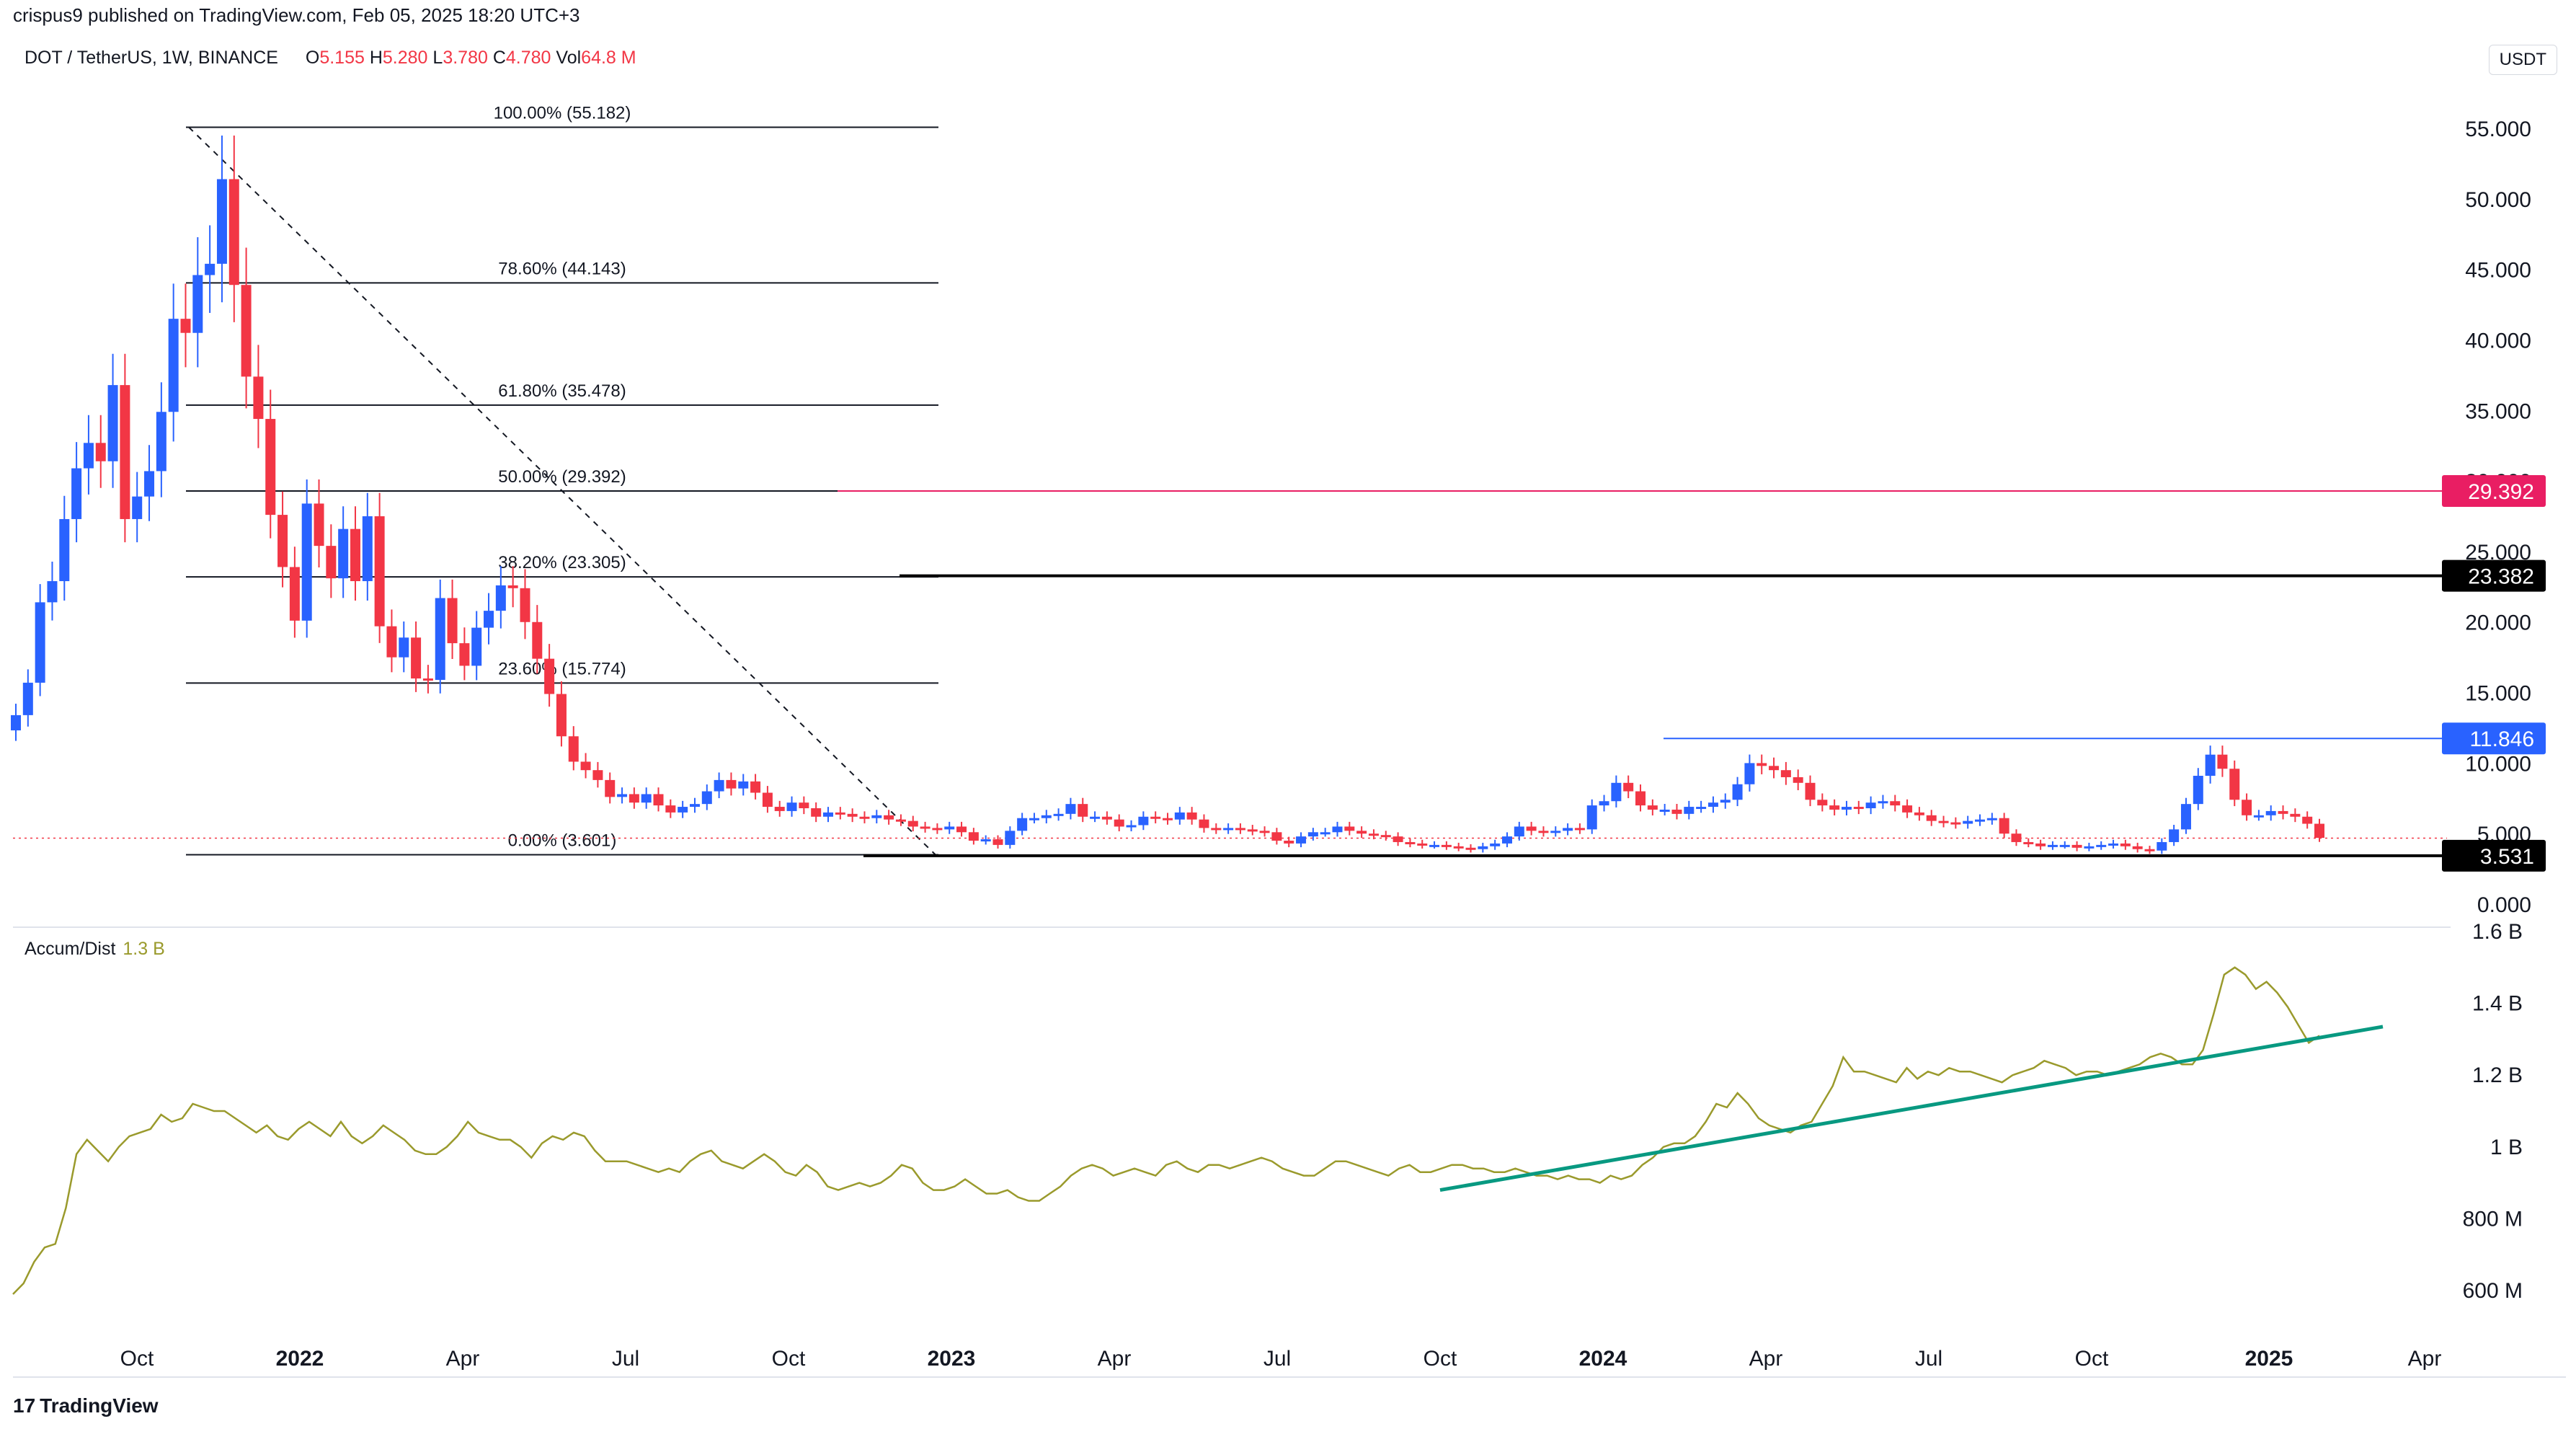  I want to click on price-tag-label: 3.531, so click(2507, 857).